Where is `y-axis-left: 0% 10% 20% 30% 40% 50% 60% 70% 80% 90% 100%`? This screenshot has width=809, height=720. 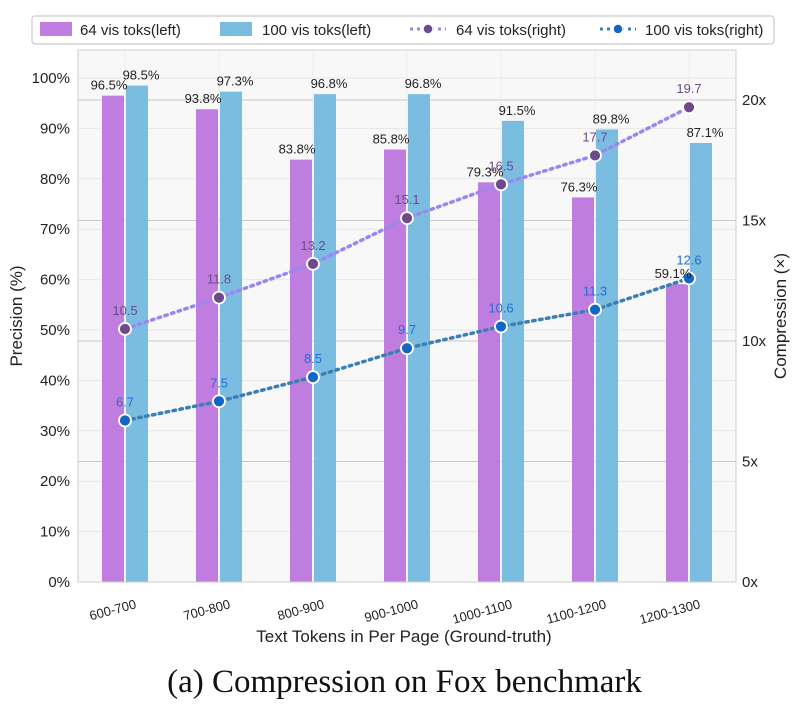
y-axis-left: 0% 10% 20% 30% 40% 50% 60% 70% 80% 90% 100% is located at coordinates (51, 330).